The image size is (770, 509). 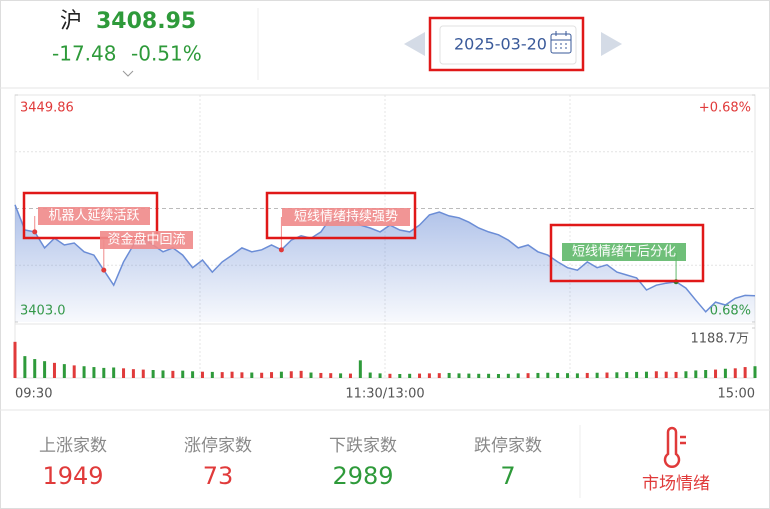 I want to click on stats: 上涨家数 1949 涨停家数 73 下跌家数 2989 跌停家数 7, so click(x=290, y=463).